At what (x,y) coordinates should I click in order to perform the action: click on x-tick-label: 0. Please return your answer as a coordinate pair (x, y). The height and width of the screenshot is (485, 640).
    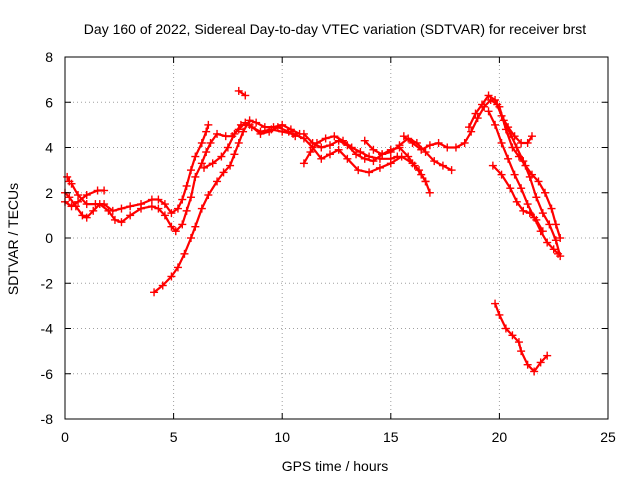
    Looking at the image, I should click on (65, 437).